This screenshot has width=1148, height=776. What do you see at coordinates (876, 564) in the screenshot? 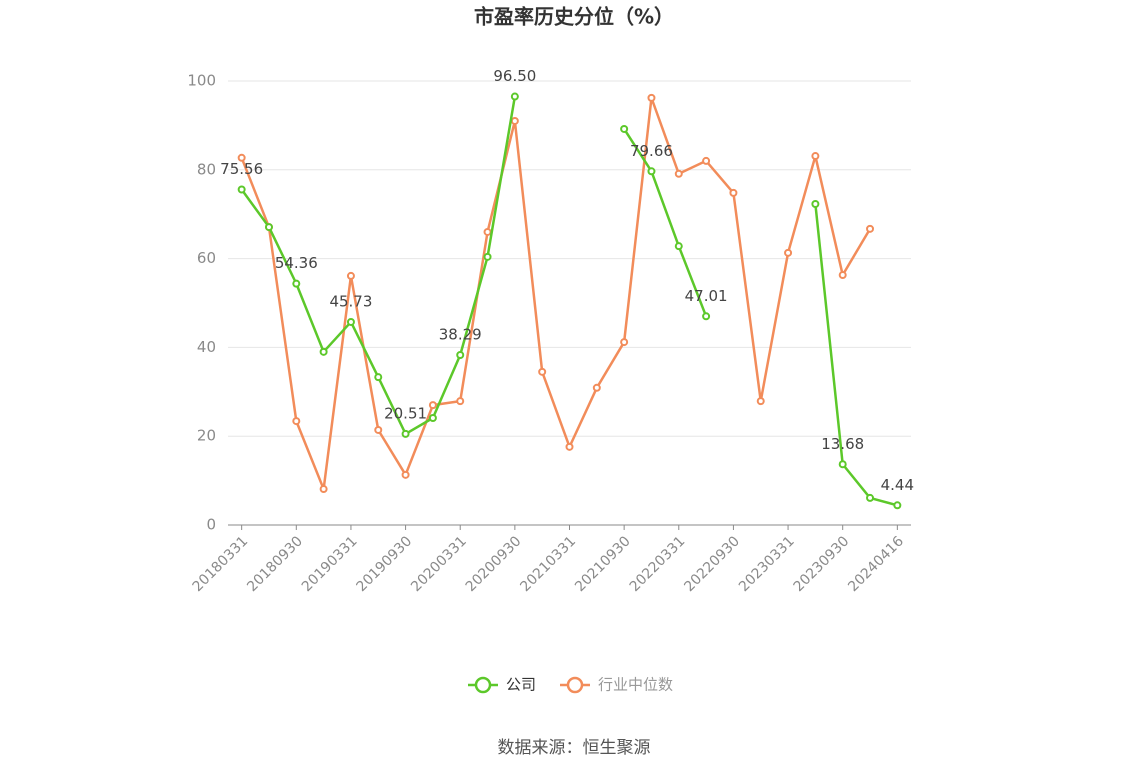
I see `x-tick-label: 20240416` at bounding box center [876, 564].